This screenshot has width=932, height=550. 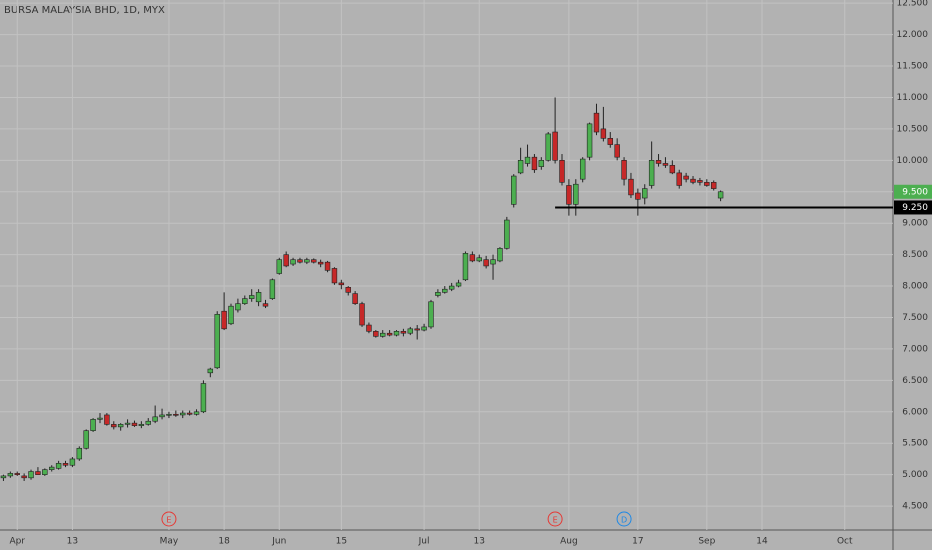 What do you see at coordinates (913, 67) in the screenshot?
I see `y-tick-label: 11.500` at bounding box center [913, 67].